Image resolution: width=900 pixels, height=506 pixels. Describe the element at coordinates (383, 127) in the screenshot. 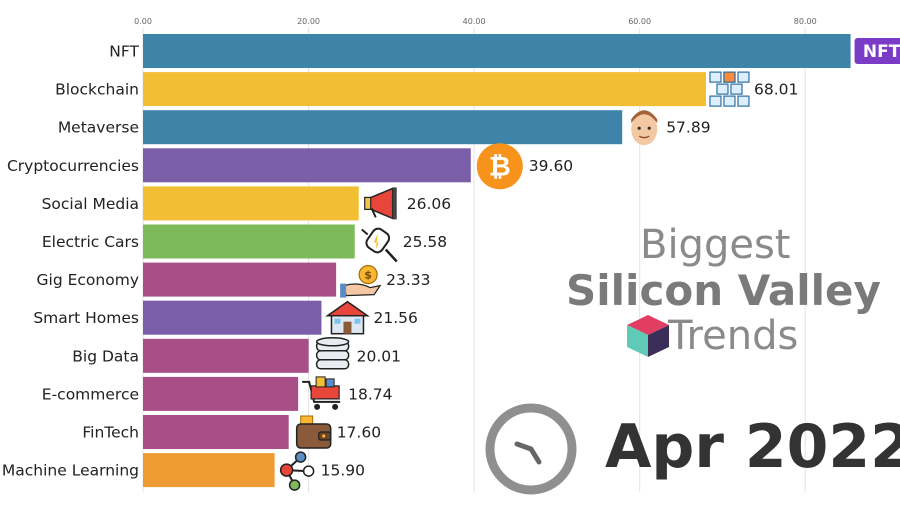

I see `bar-metaverse` at that location.